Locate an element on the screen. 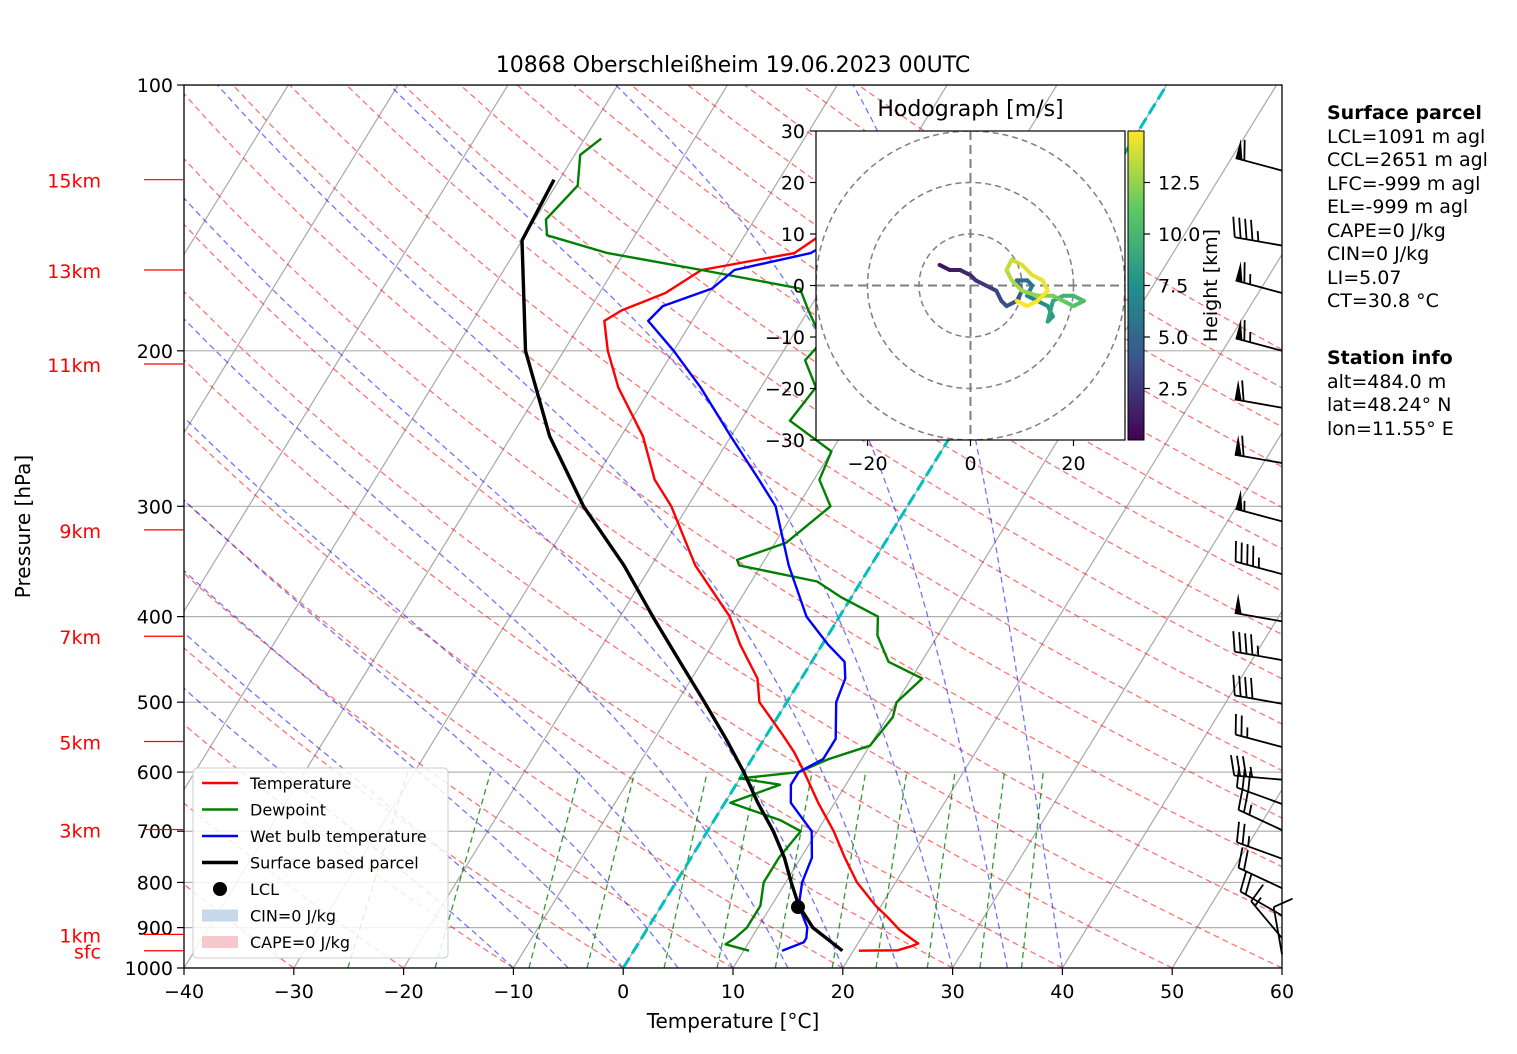 This screenshot has width=1517, height=1054. y-tick-label: 400 is located at coordinates (155, 618).